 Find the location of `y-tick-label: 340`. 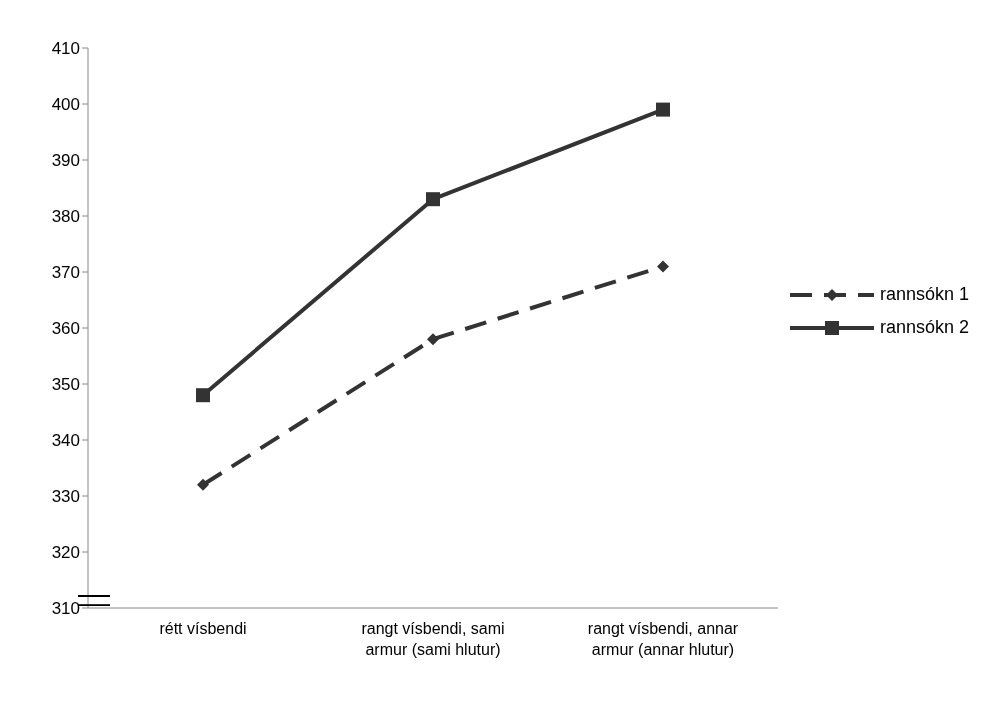

y-tick-label: 340 is located at coordinates (65, 441).